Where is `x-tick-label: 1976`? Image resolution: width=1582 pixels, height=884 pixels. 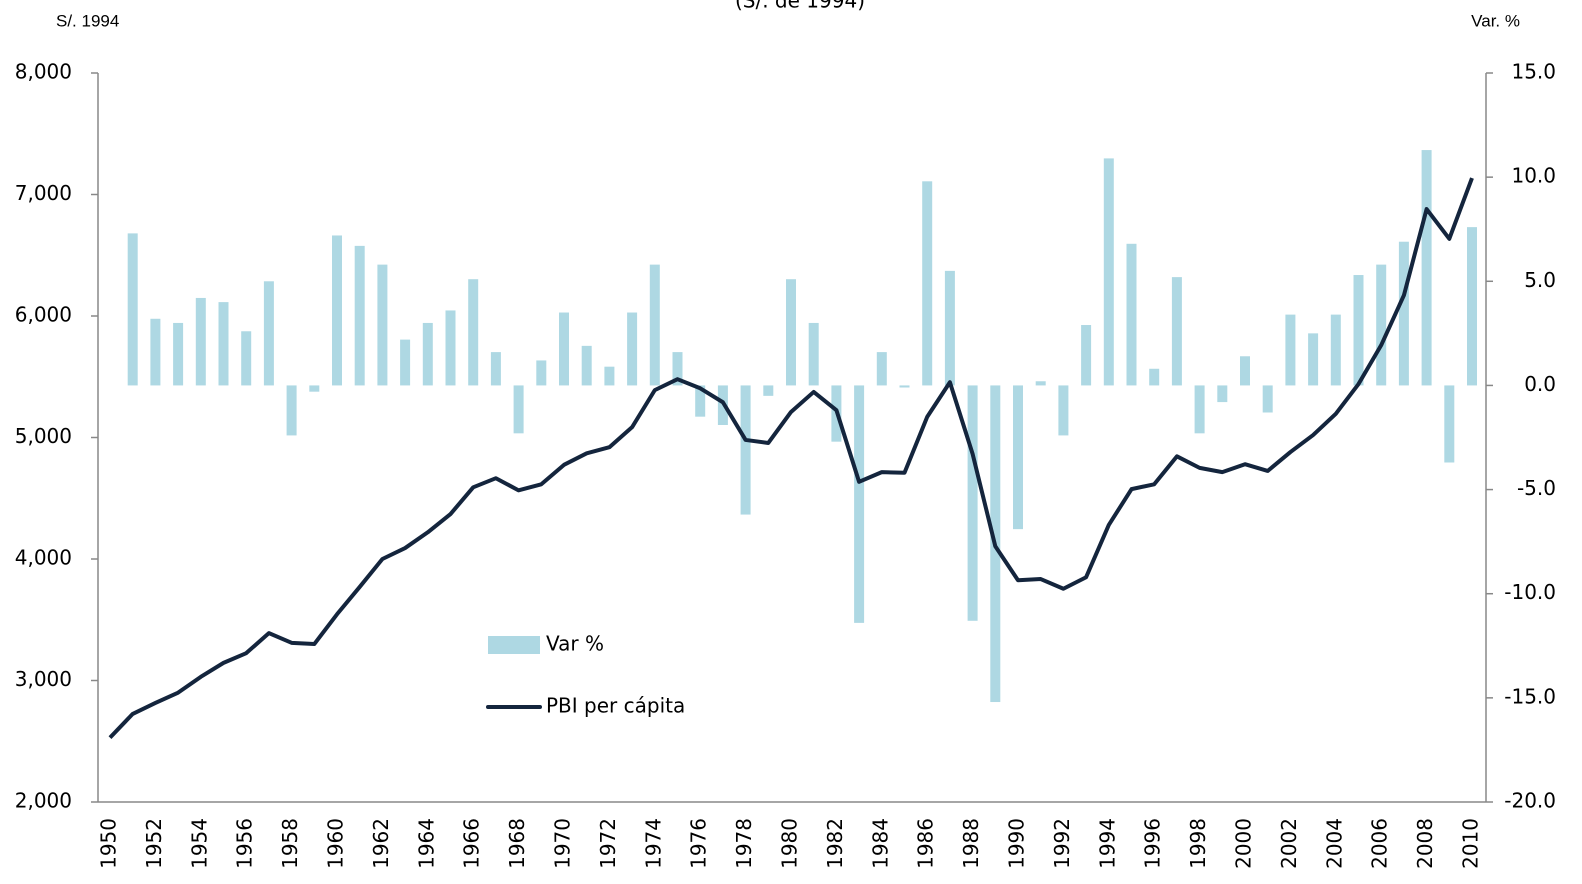 x-tick-label: 1976 is located at coordinates (699, 843).